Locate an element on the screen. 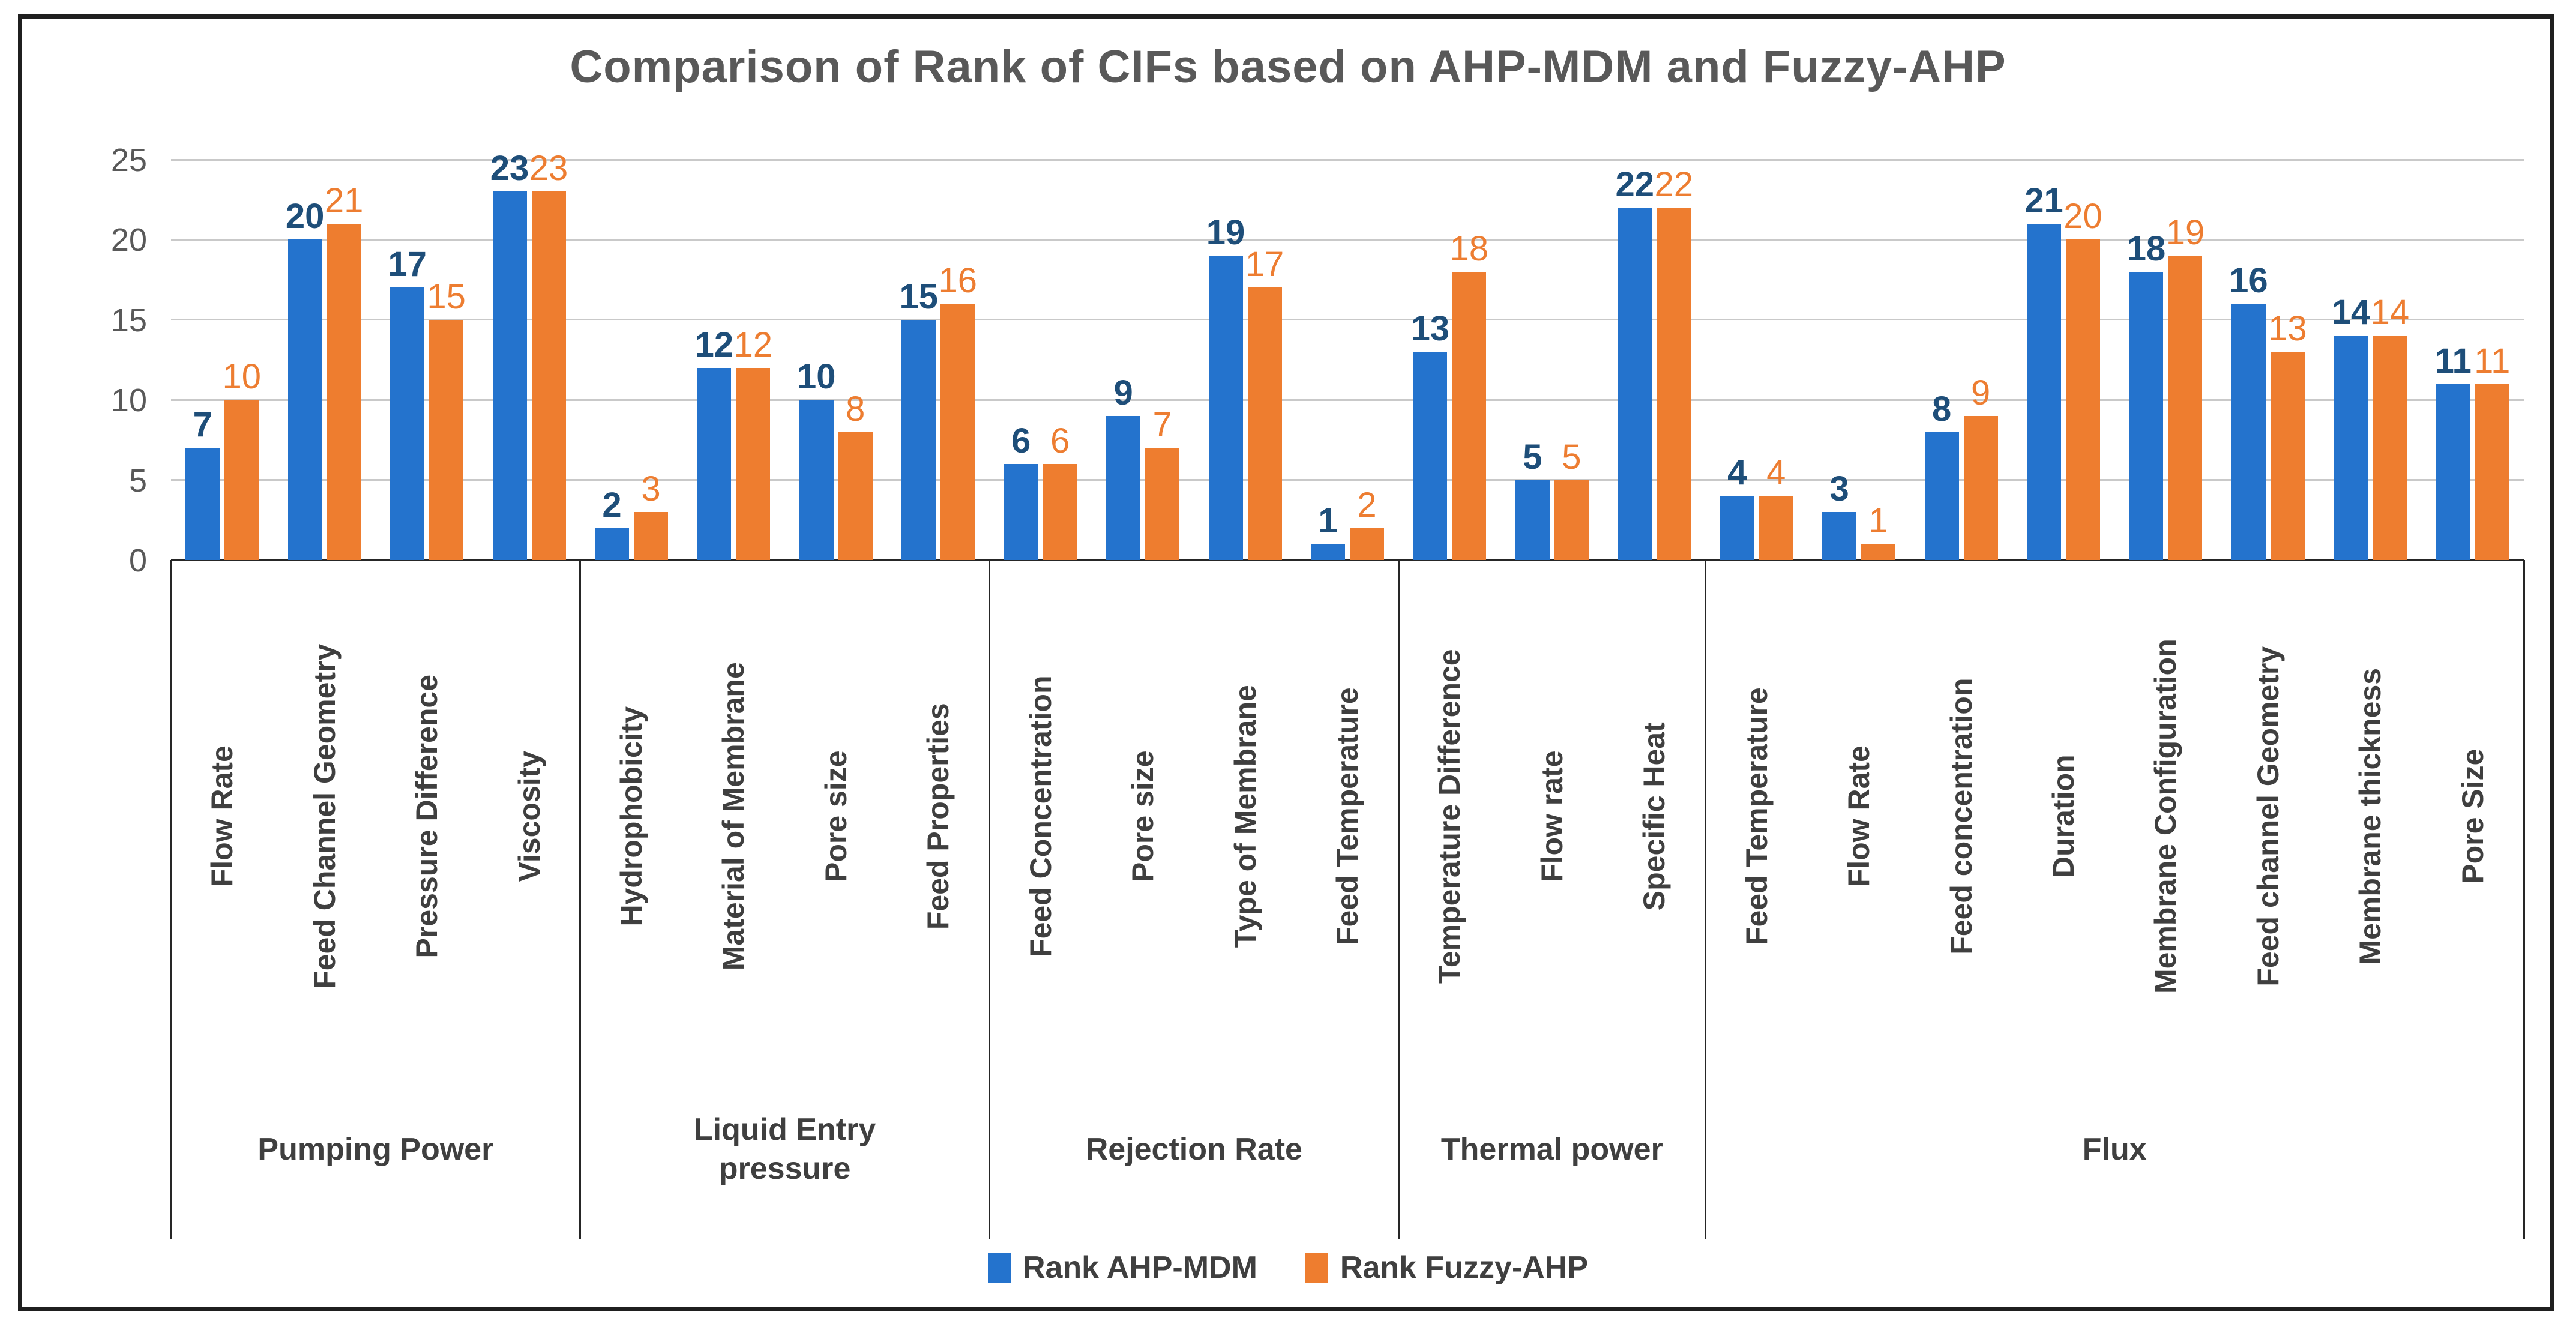  group-label: Liquid Entry pressure is located at coordinates (785, 1149).